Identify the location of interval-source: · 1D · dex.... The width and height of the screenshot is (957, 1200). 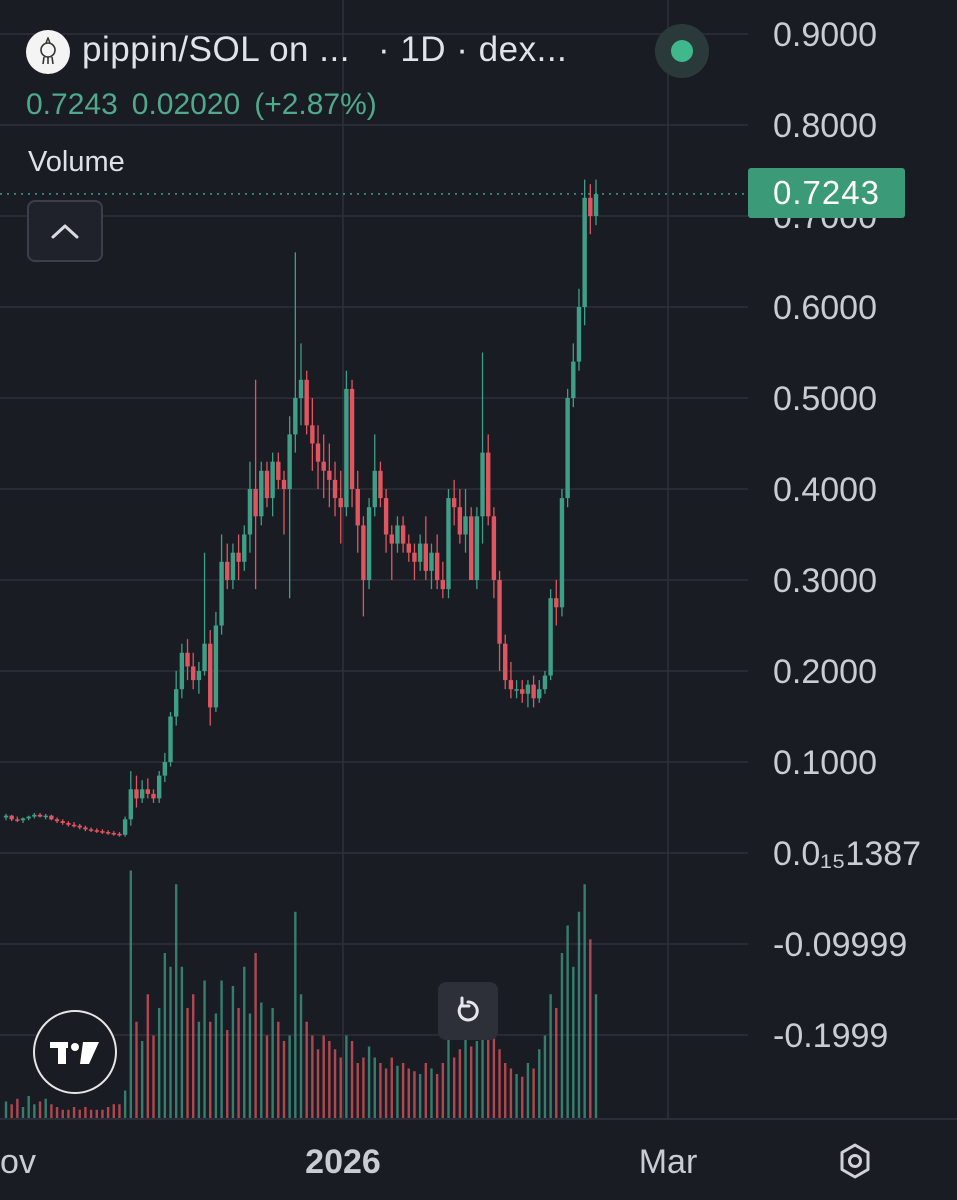
(472, 49).